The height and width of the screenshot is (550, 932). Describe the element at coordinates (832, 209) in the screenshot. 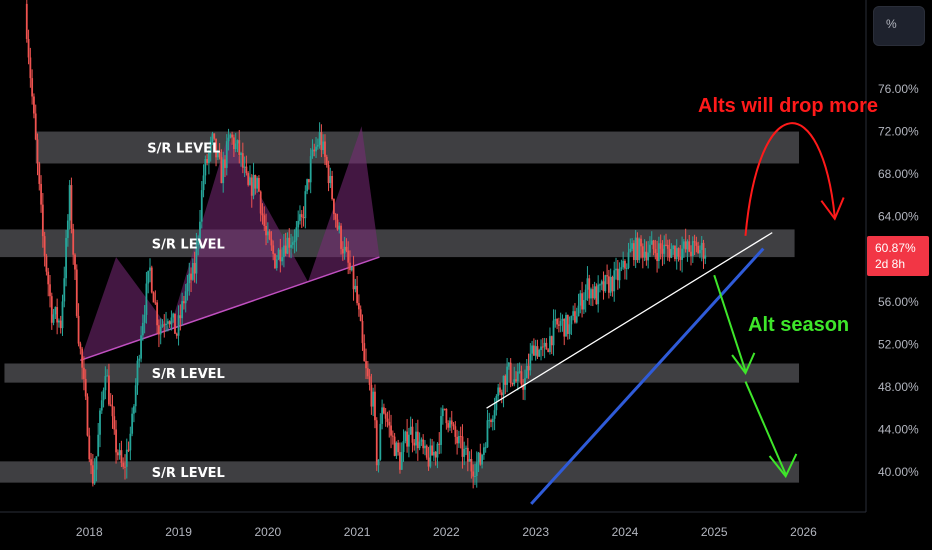

I see `bearish-arrow-head` at that location.